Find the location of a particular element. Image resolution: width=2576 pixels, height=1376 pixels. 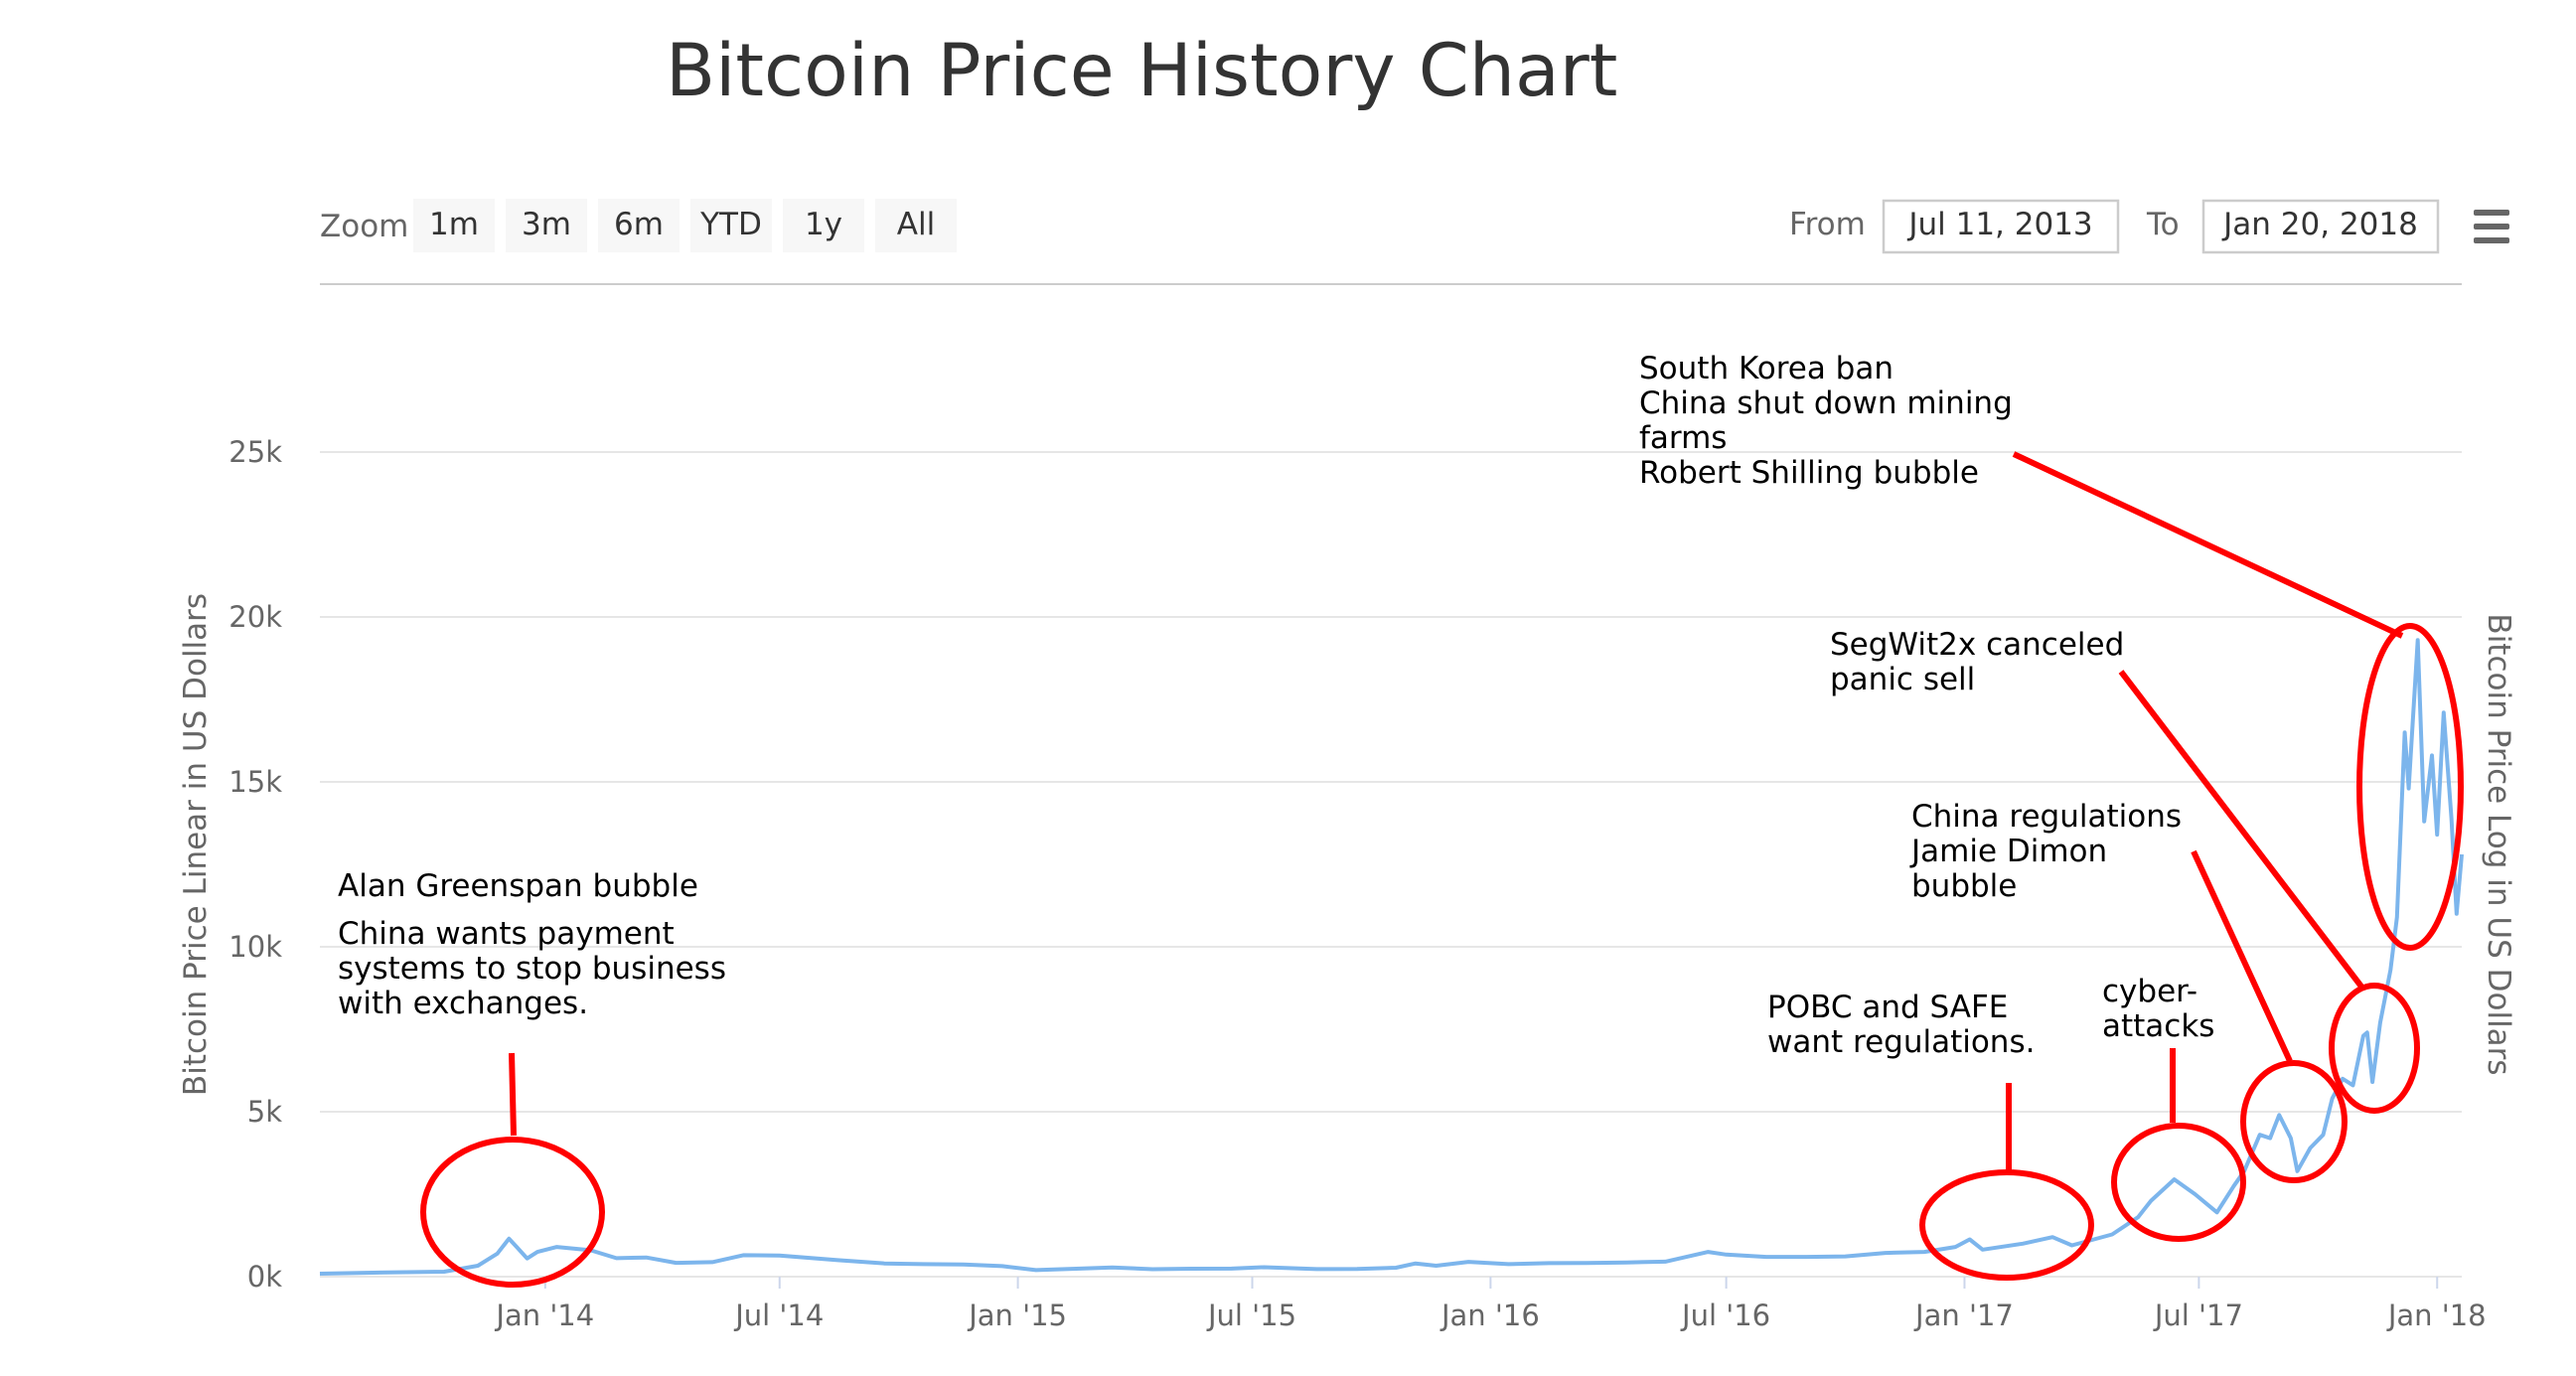

circle-mark-dec-2017 is located at coordinates (2410, 787).